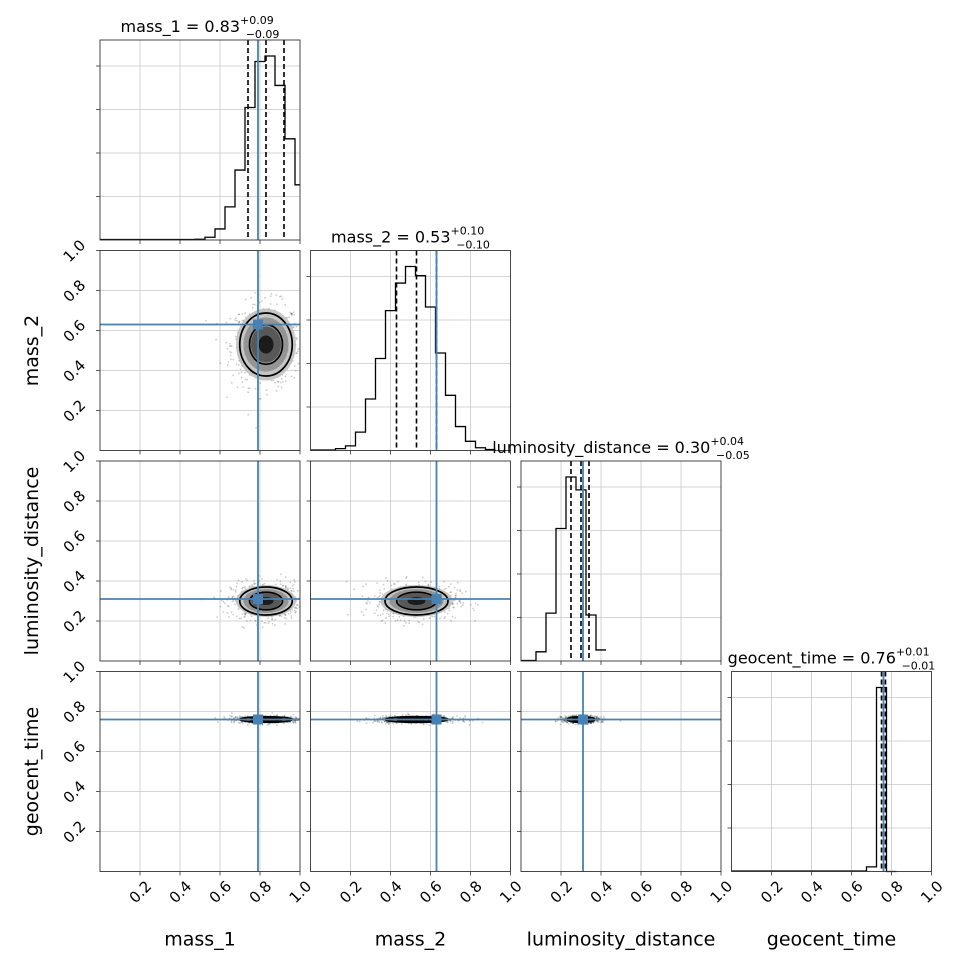  What do you see at coordinates (75, 582) in the screenshot?
I see `y-tick-label: 0.4` at bounding box center [75, 582].